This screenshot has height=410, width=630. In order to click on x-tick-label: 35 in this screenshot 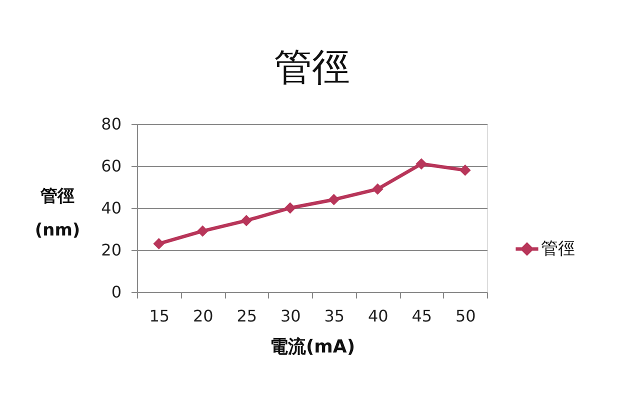, I will do `click(334, 316)`.